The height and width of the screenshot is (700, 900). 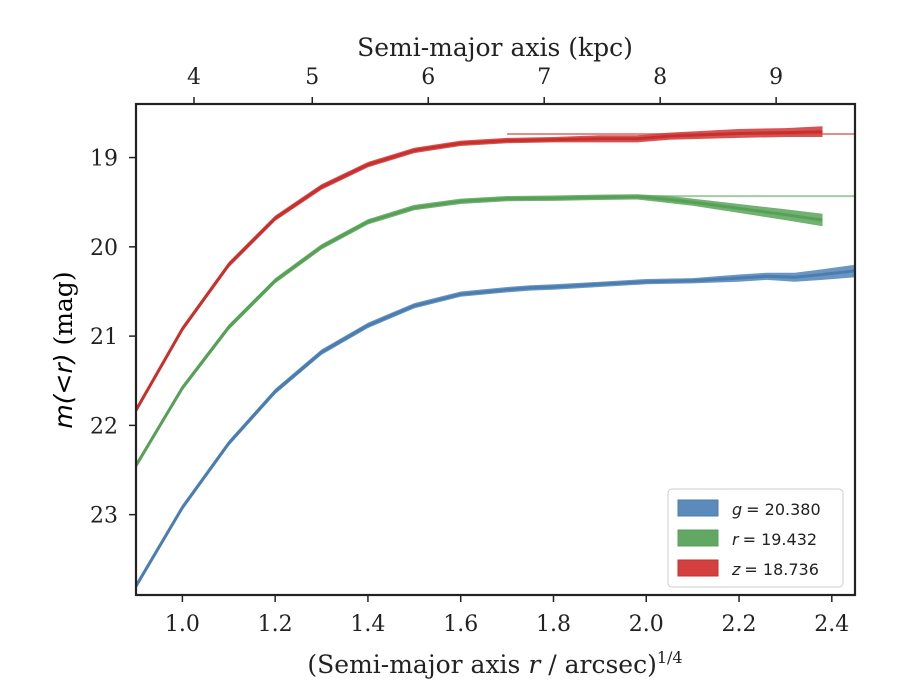 I want to click on y-axis-title-unit: (mag), so click(x=63, y=312).